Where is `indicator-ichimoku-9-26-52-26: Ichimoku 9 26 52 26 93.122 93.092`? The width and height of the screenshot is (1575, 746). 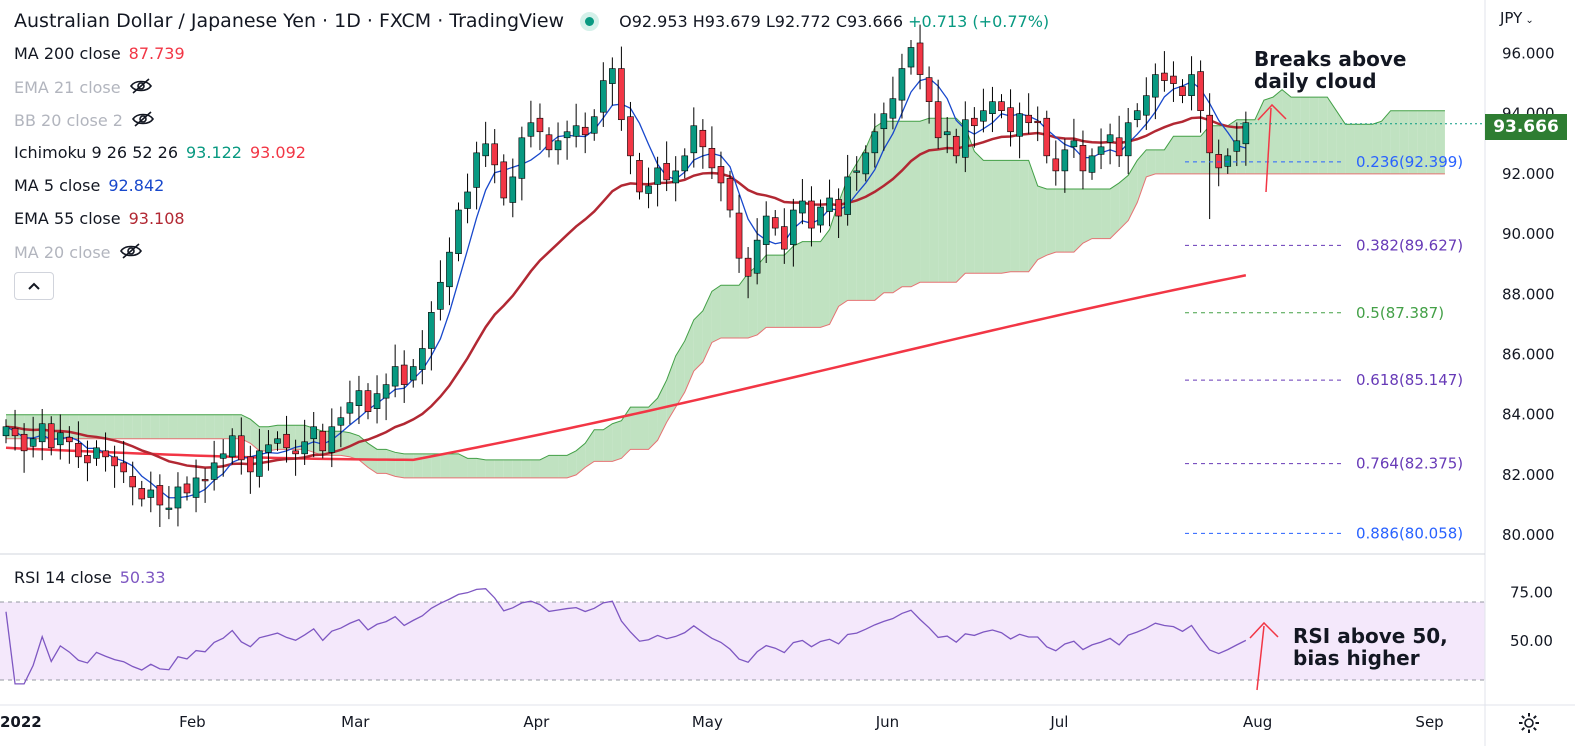
indicator-ichimoku-9-26-52-26: Ichimoku 9 26 52 26 93.122 93.092 is located at coordinates (164, 152).